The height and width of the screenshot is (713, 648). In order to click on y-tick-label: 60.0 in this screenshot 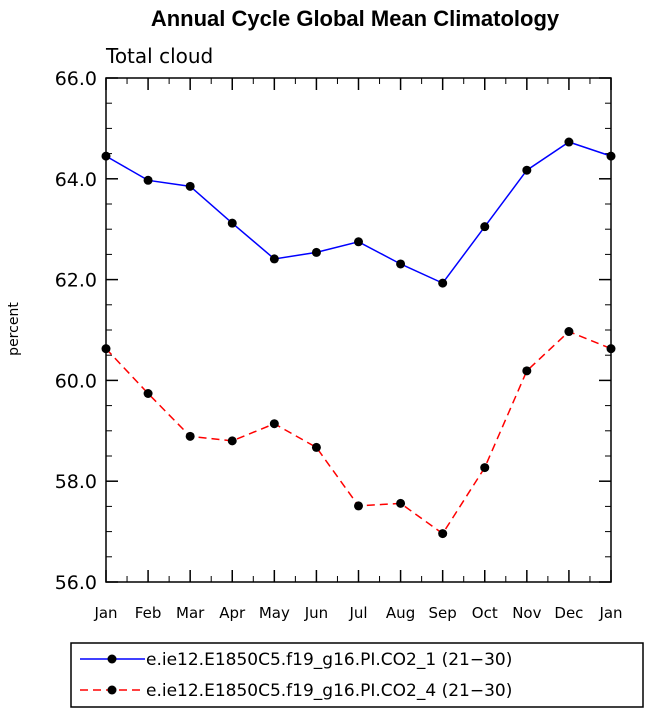, I will do `click(76, 381)`.